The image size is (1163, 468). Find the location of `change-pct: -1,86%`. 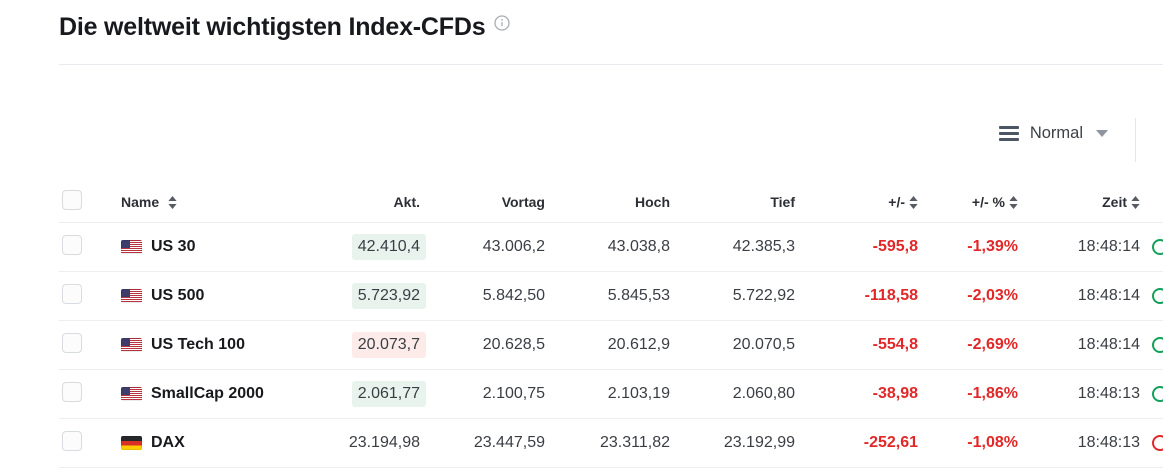

change-pct: -1,86% is located at coordinates (992, 393).